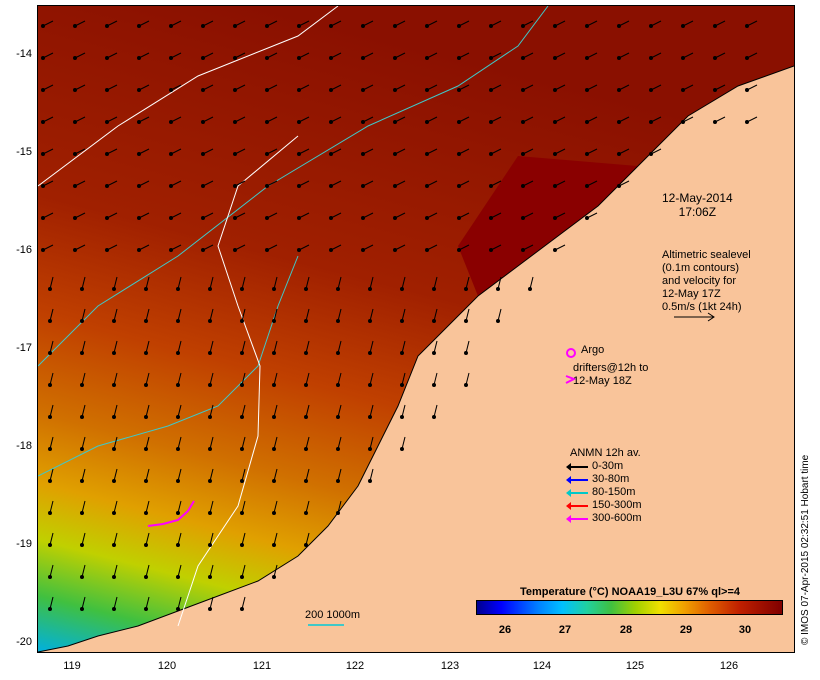 The width and height of the screenshot is (820, 680). What do you see at coordinates (548, 226) in the screenshot?
I see `hot-water` at bounding box center [548, 226].